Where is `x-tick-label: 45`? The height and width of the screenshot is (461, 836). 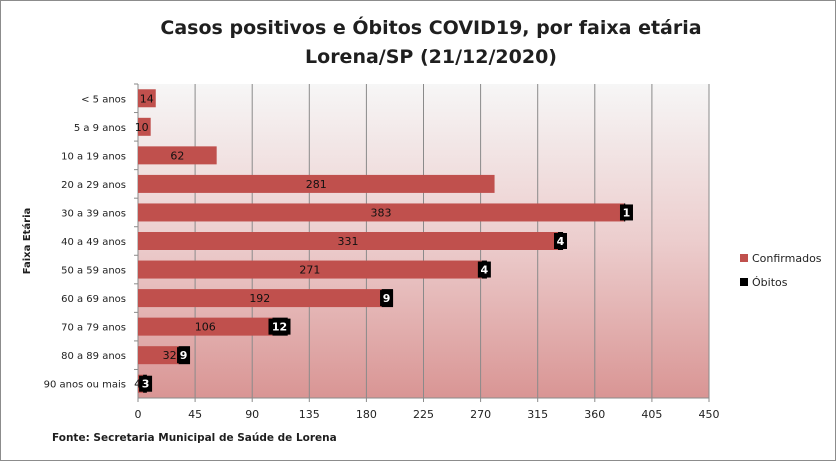
x-tick-label: 45 is located at coordinates (195, 414).